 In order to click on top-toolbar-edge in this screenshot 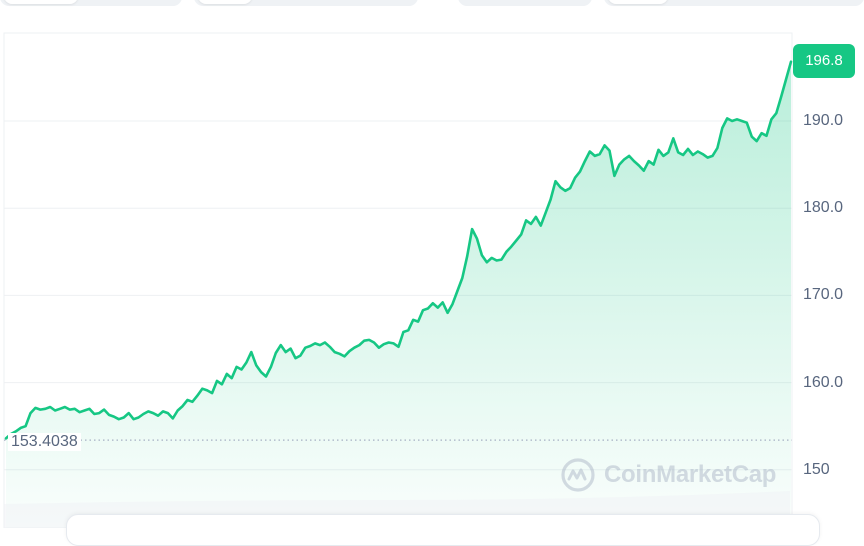, I will do `click(432, 4)`.